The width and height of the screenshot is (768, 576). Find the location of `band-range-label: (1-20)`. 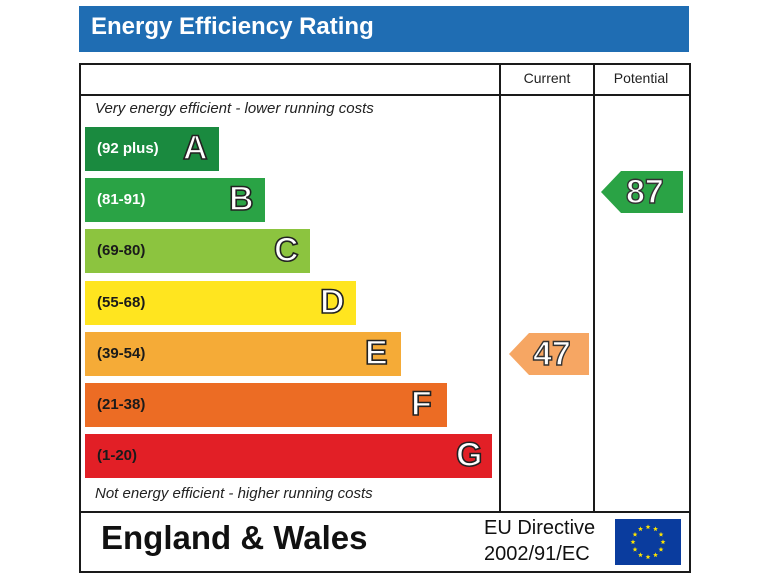

band-range-label: (1-20) is located at coordinates (117, 455).